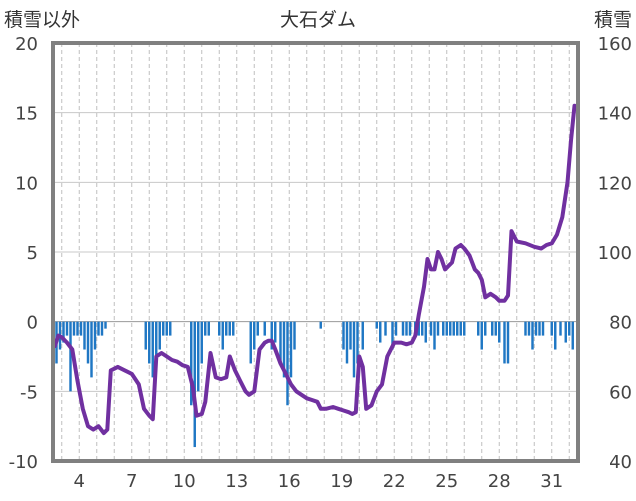 This screenshot has width=636, height=501. I want to click on left-y-tick-label: -10, so click(23, 462).